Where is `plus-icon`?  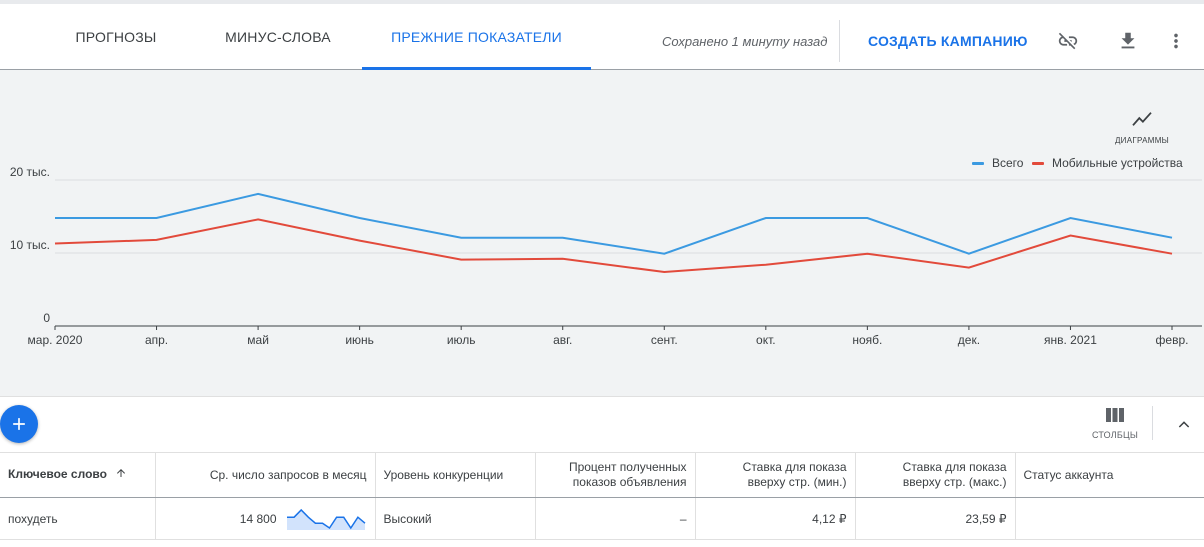
plus-icon is located at coordinates (19, 424).